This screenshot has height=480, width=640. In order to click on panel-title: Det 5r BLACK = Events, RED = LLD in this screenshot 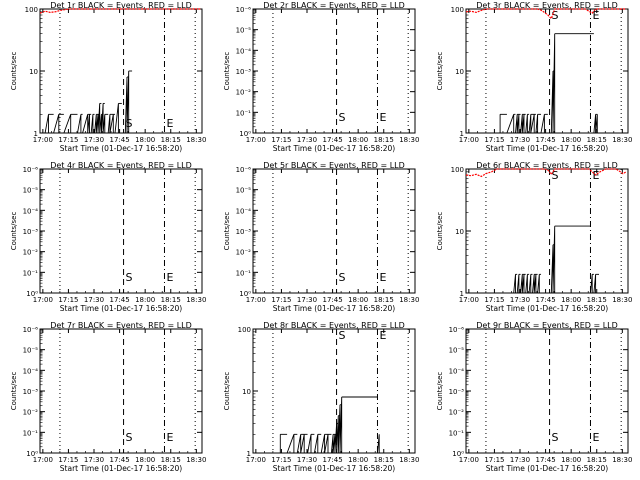, I will do `click(334, 165)`.